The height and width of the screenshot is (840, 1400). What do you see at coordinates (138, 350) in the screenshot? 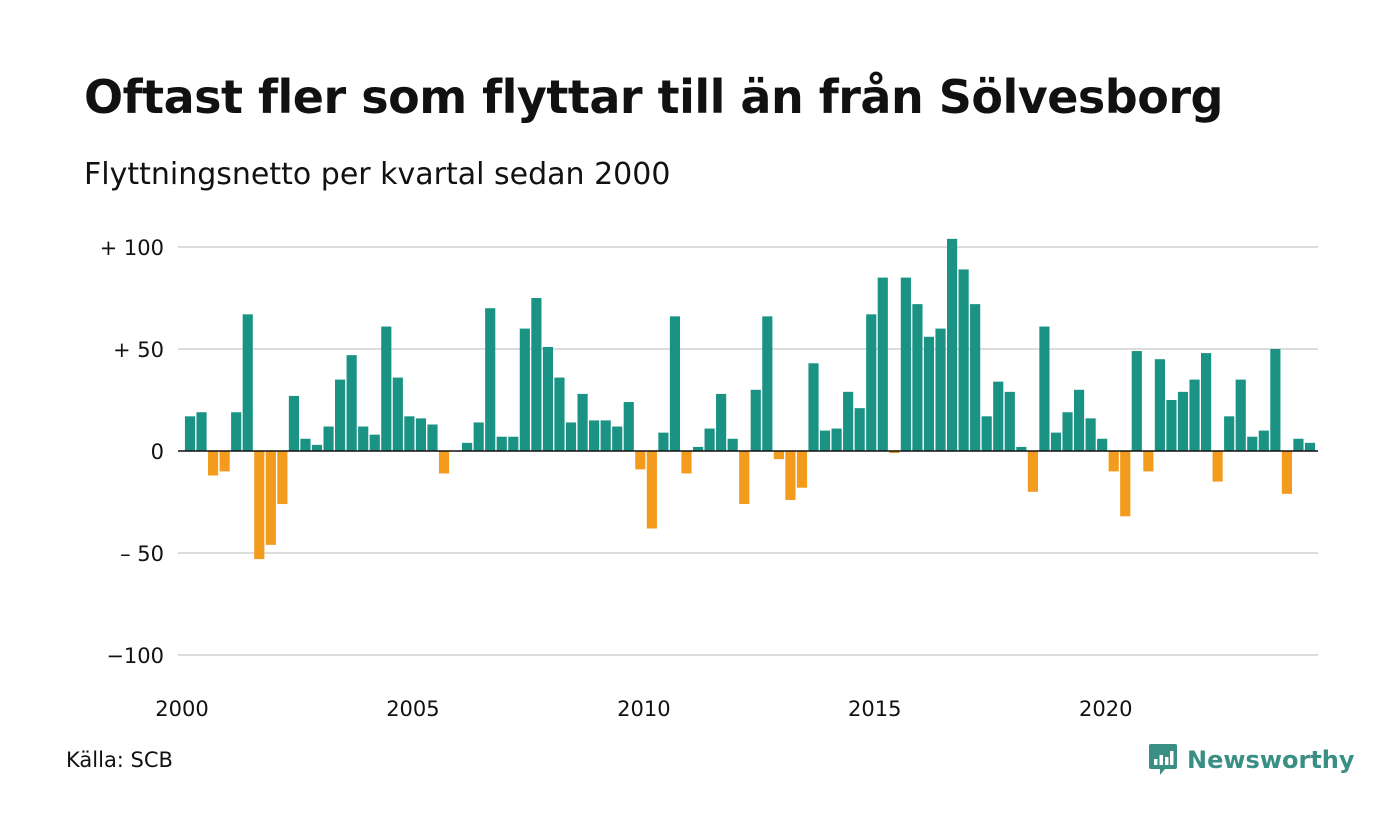
I see `y-tick-label: + 50` at bounding box center [138, 350].